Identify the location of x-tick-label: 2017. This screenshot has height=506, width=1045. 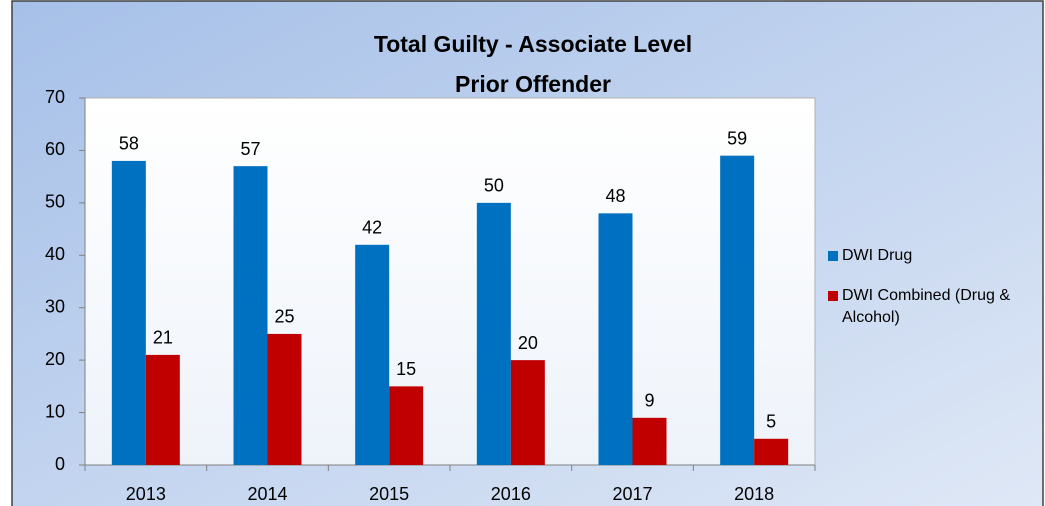
(632, 494).